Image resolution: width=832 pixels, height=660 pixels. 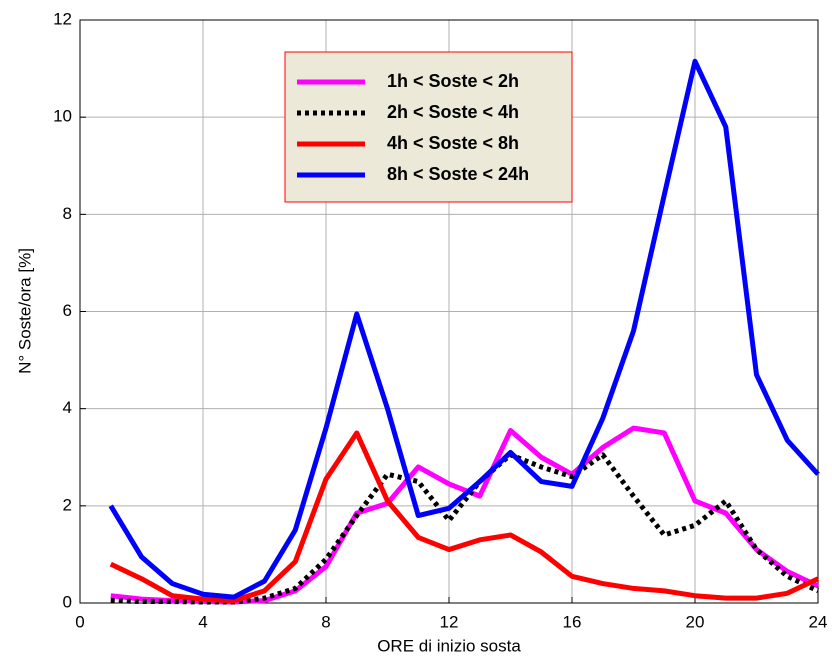 I want to click on x-tick-label: 4, so click(x=202, y=621).